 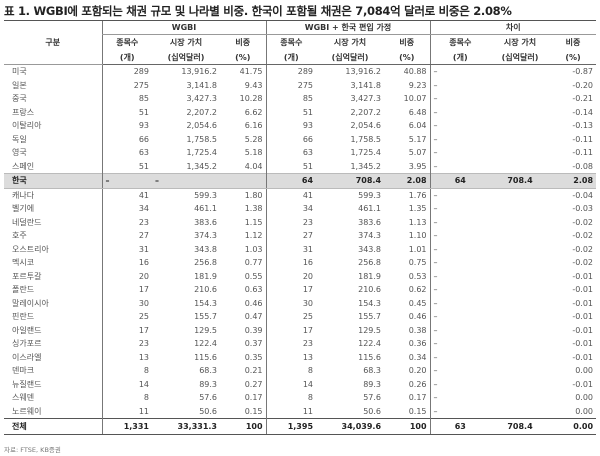 I want to click on cell-wgbi-market-value: 155.7, so click(x=205, y=317).